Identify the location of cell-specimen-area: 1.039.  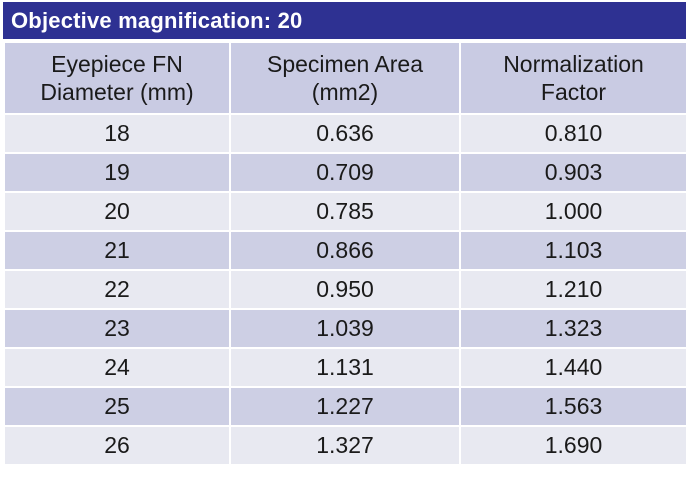
(345, 328).